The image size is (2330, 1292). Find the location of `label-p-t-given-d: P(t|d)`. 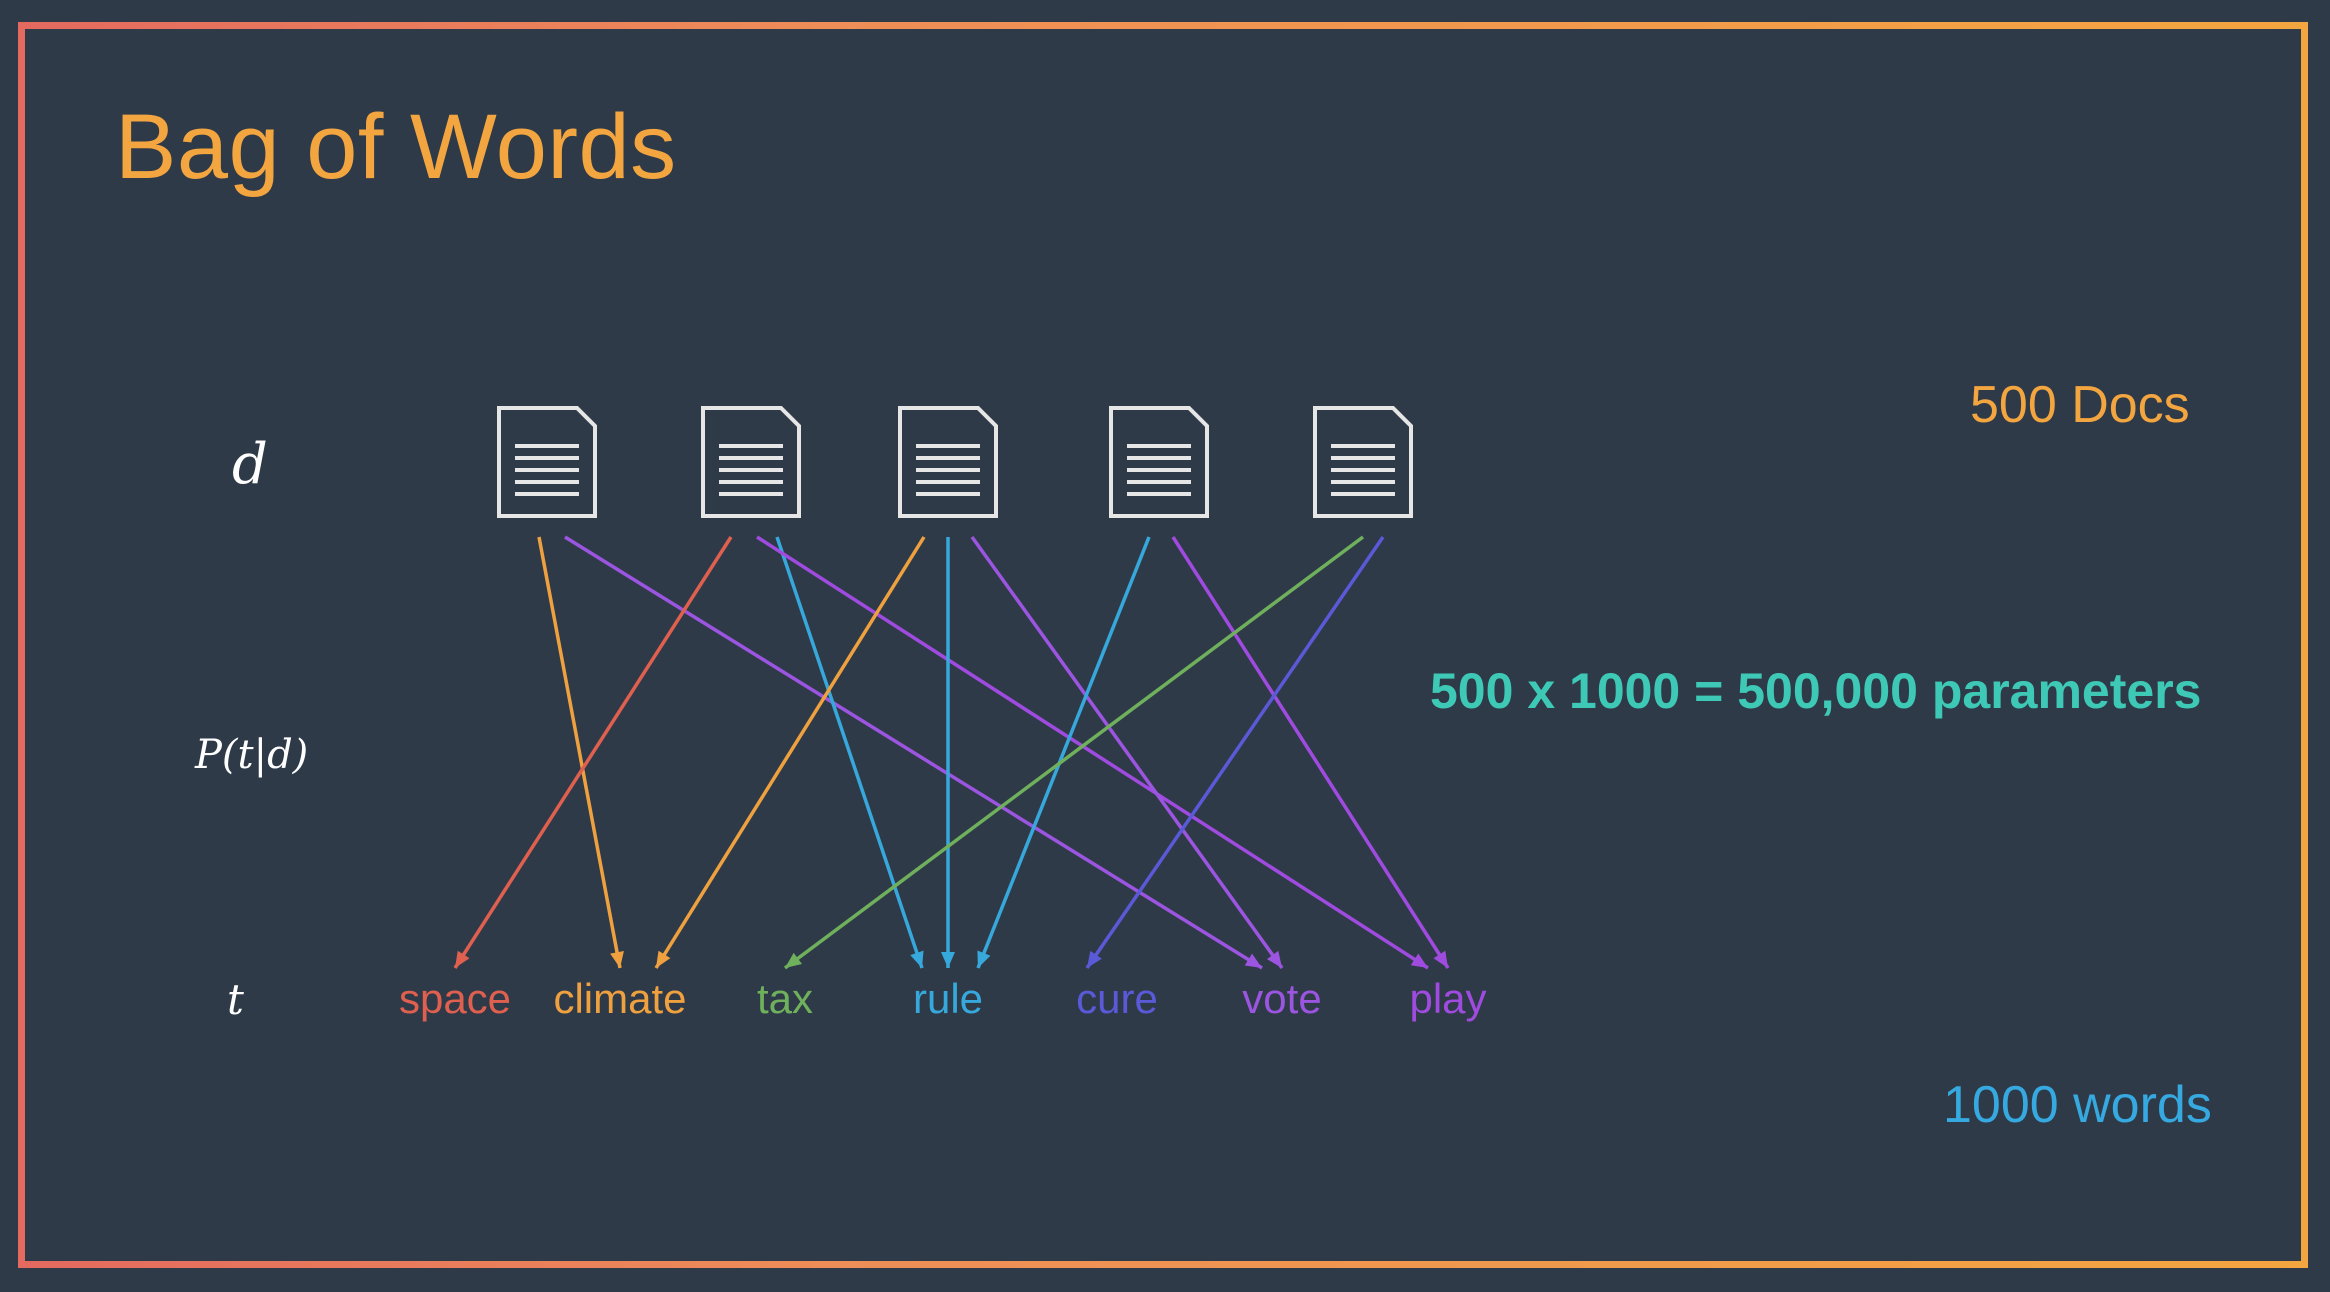

label-p-t-given-d: P(t|d) is located at coordinates (252, 755).